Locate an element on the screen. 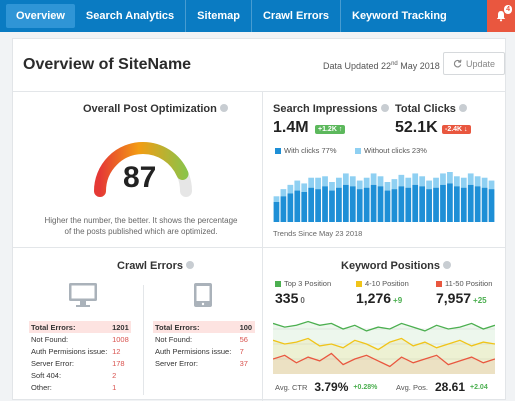 The height and width of the screenshot is (401, 515). error-count: 178 is located at coordinates (118, 363).